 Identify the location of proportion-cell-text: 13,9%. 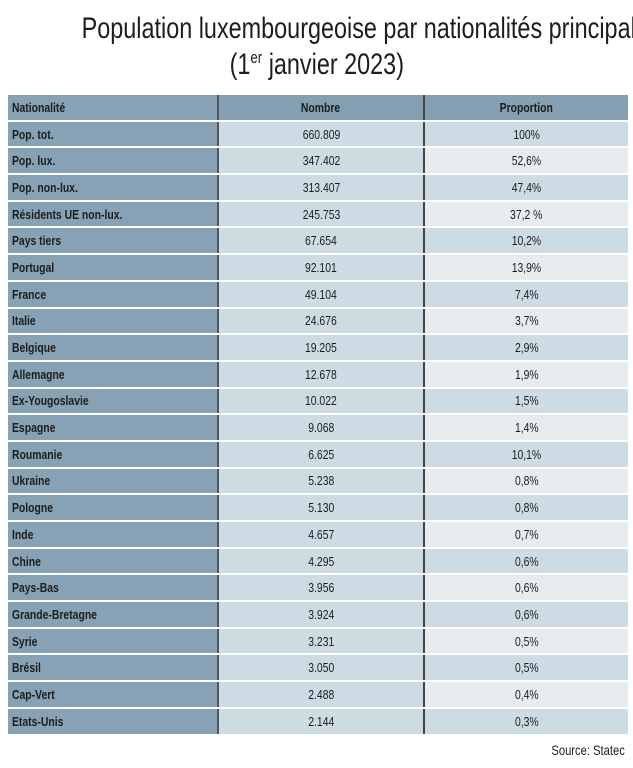
(526, 267).